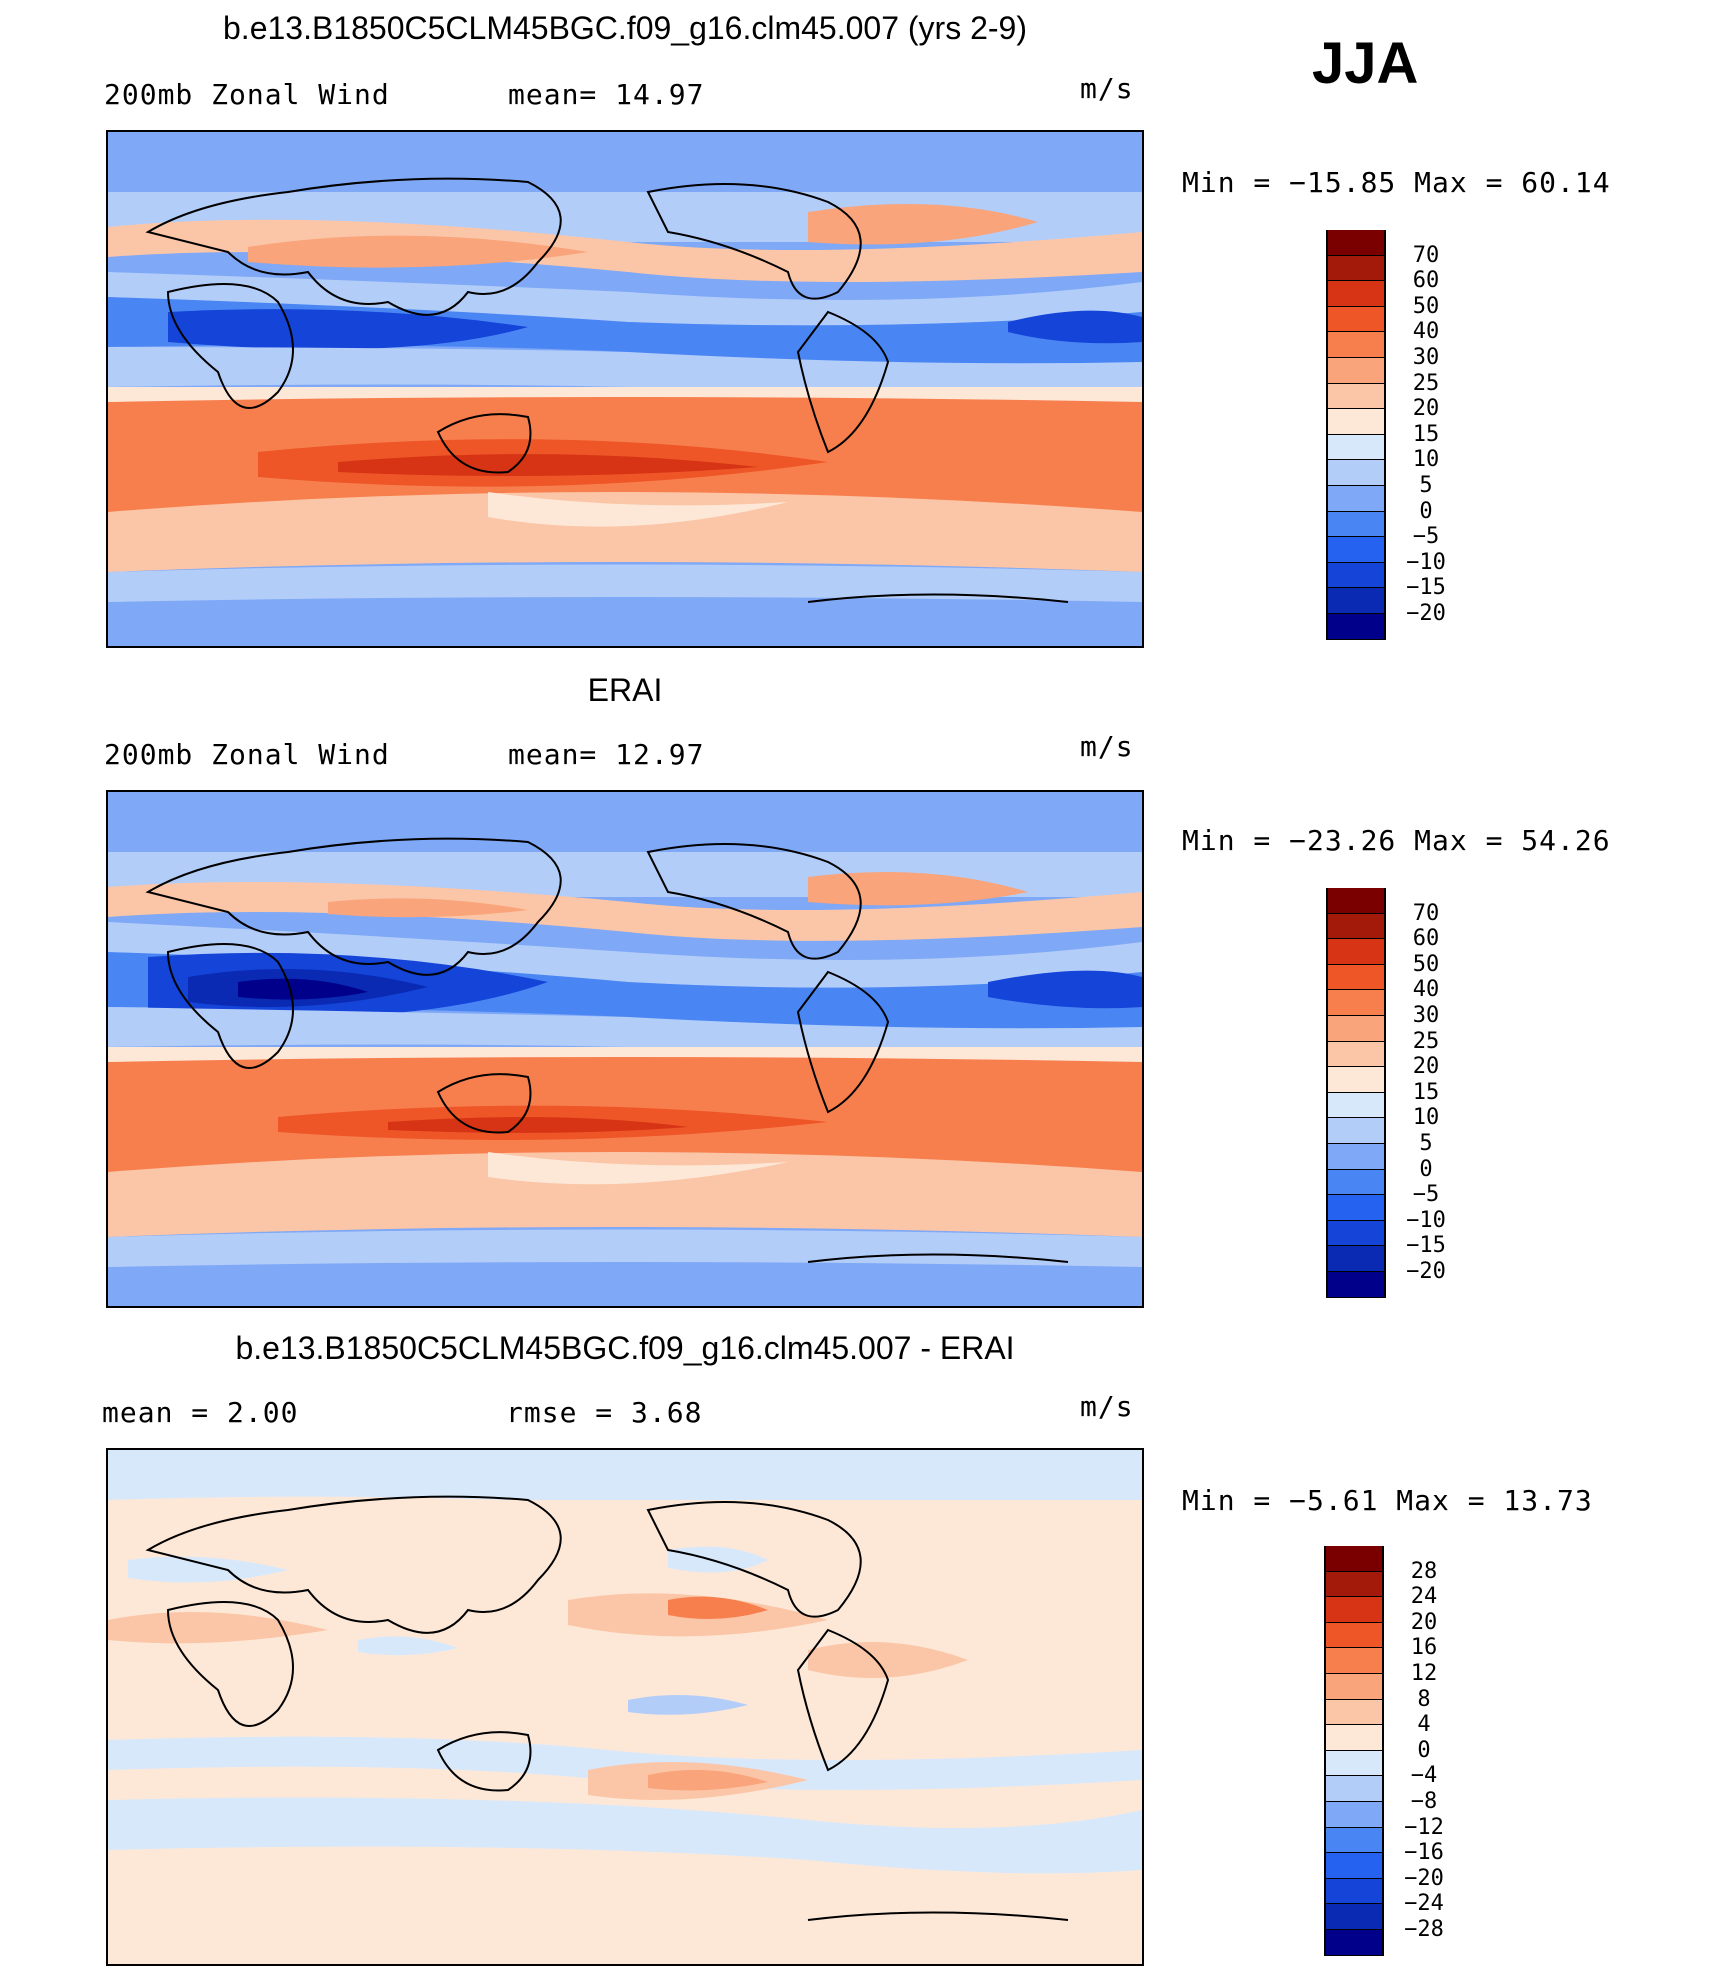  Describe the element at coordinates (604, 1412) in the screenshot. I see `panel-3-rmse-label: rmse = 3.68` at that location.